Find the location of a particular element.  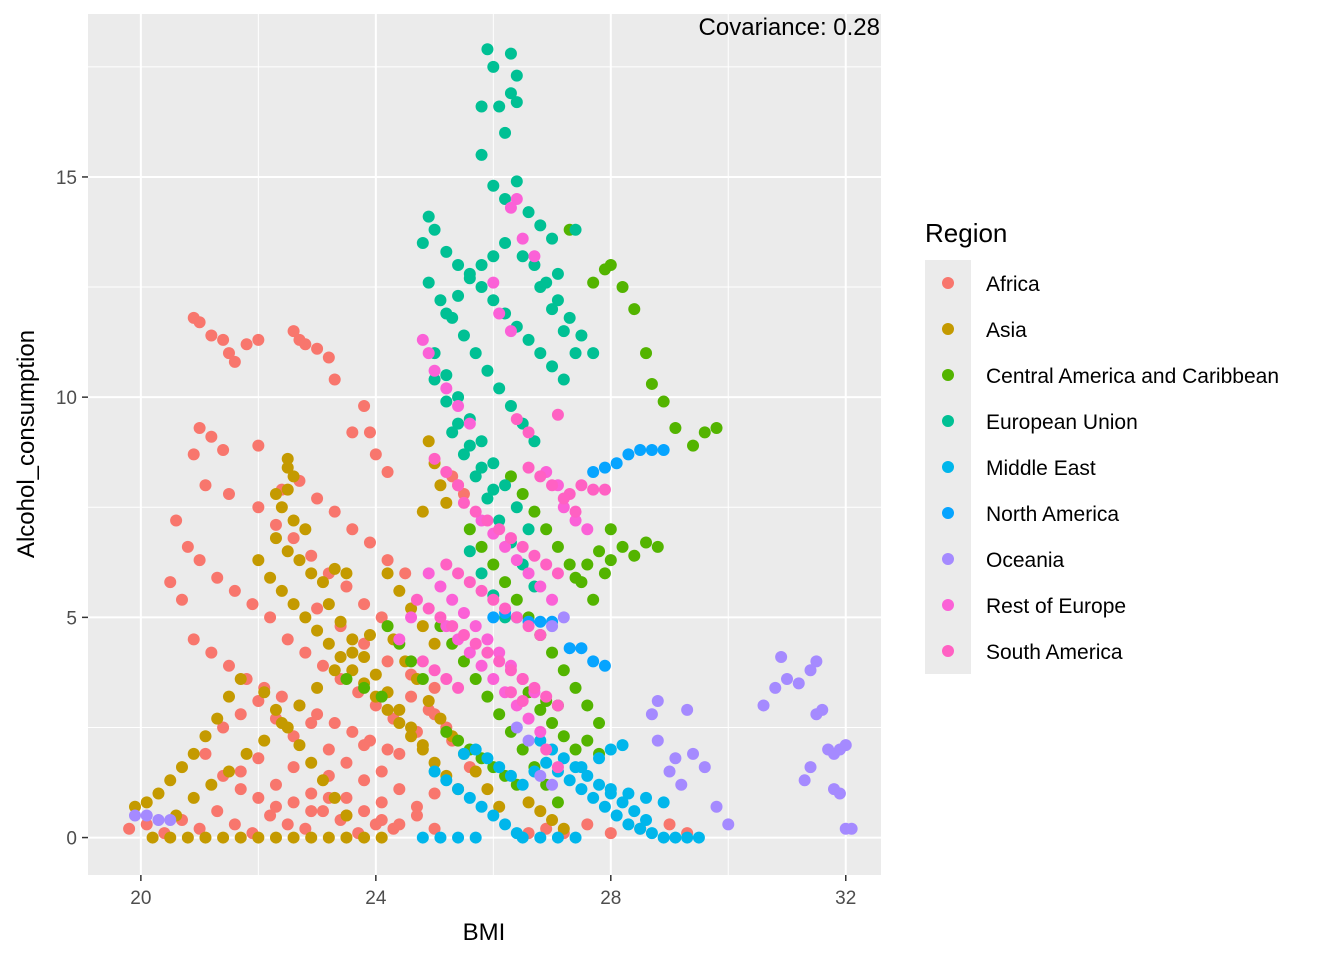

covariance-annotation: Covariance: 0.28 is located at coordinates (789, 27).